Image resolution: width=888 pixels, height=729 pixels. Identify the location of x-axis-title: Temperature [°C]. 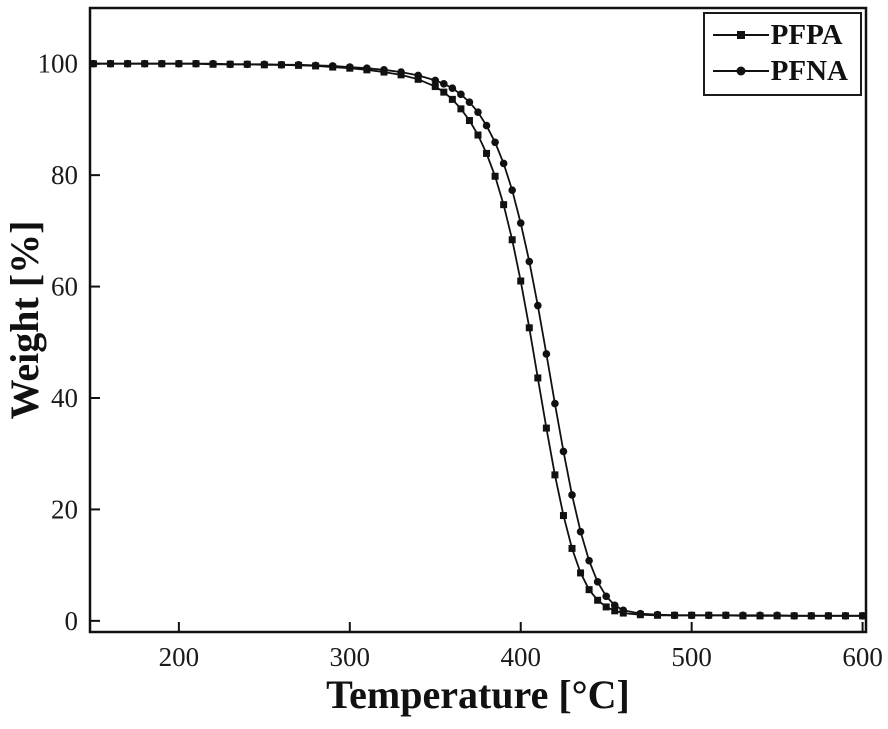
(478, 694).